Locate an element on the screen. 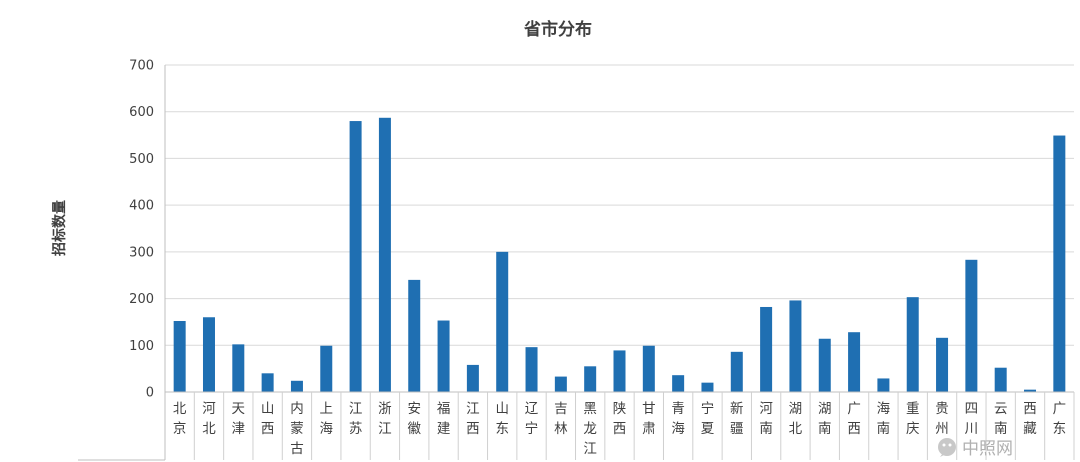 Image resolution: width=1080 pixels, height=462 pixels. x-tick-label: 青海 is located at coordinates (678, 419).